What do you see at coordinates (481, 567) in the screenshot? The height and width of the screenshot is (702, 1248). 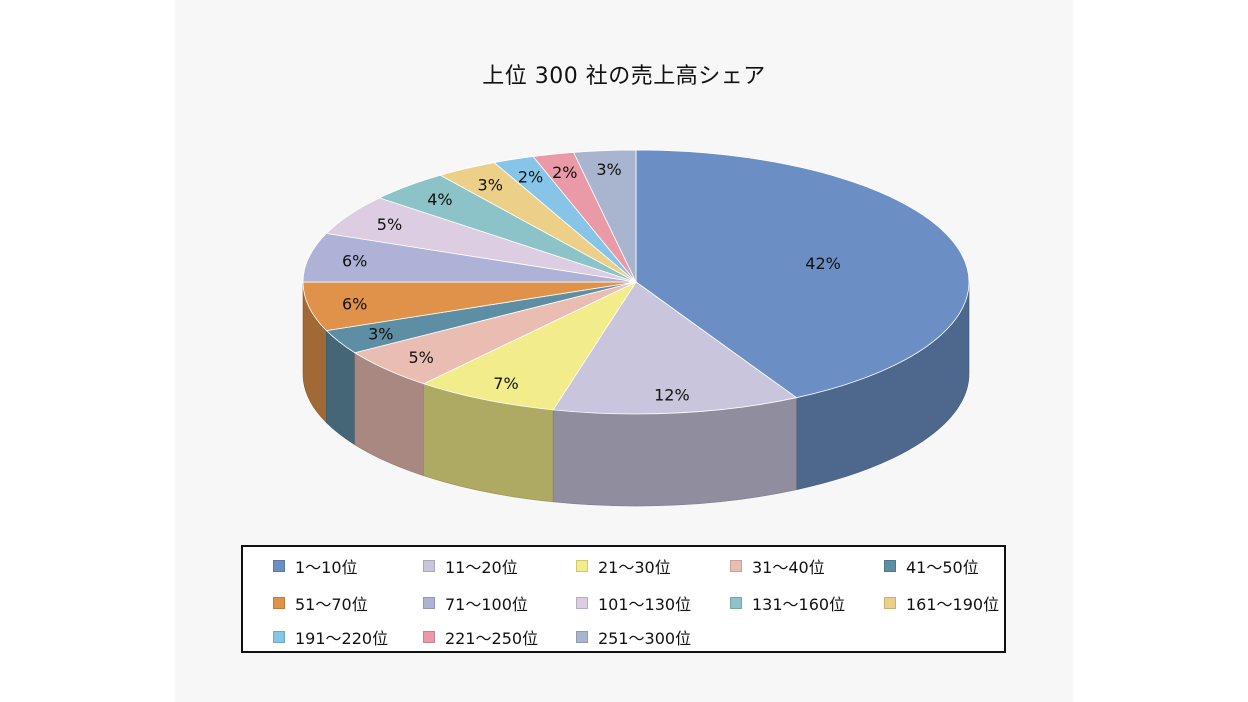 I see `legend-label: 11〜20位` at bounding box center [481, 567].